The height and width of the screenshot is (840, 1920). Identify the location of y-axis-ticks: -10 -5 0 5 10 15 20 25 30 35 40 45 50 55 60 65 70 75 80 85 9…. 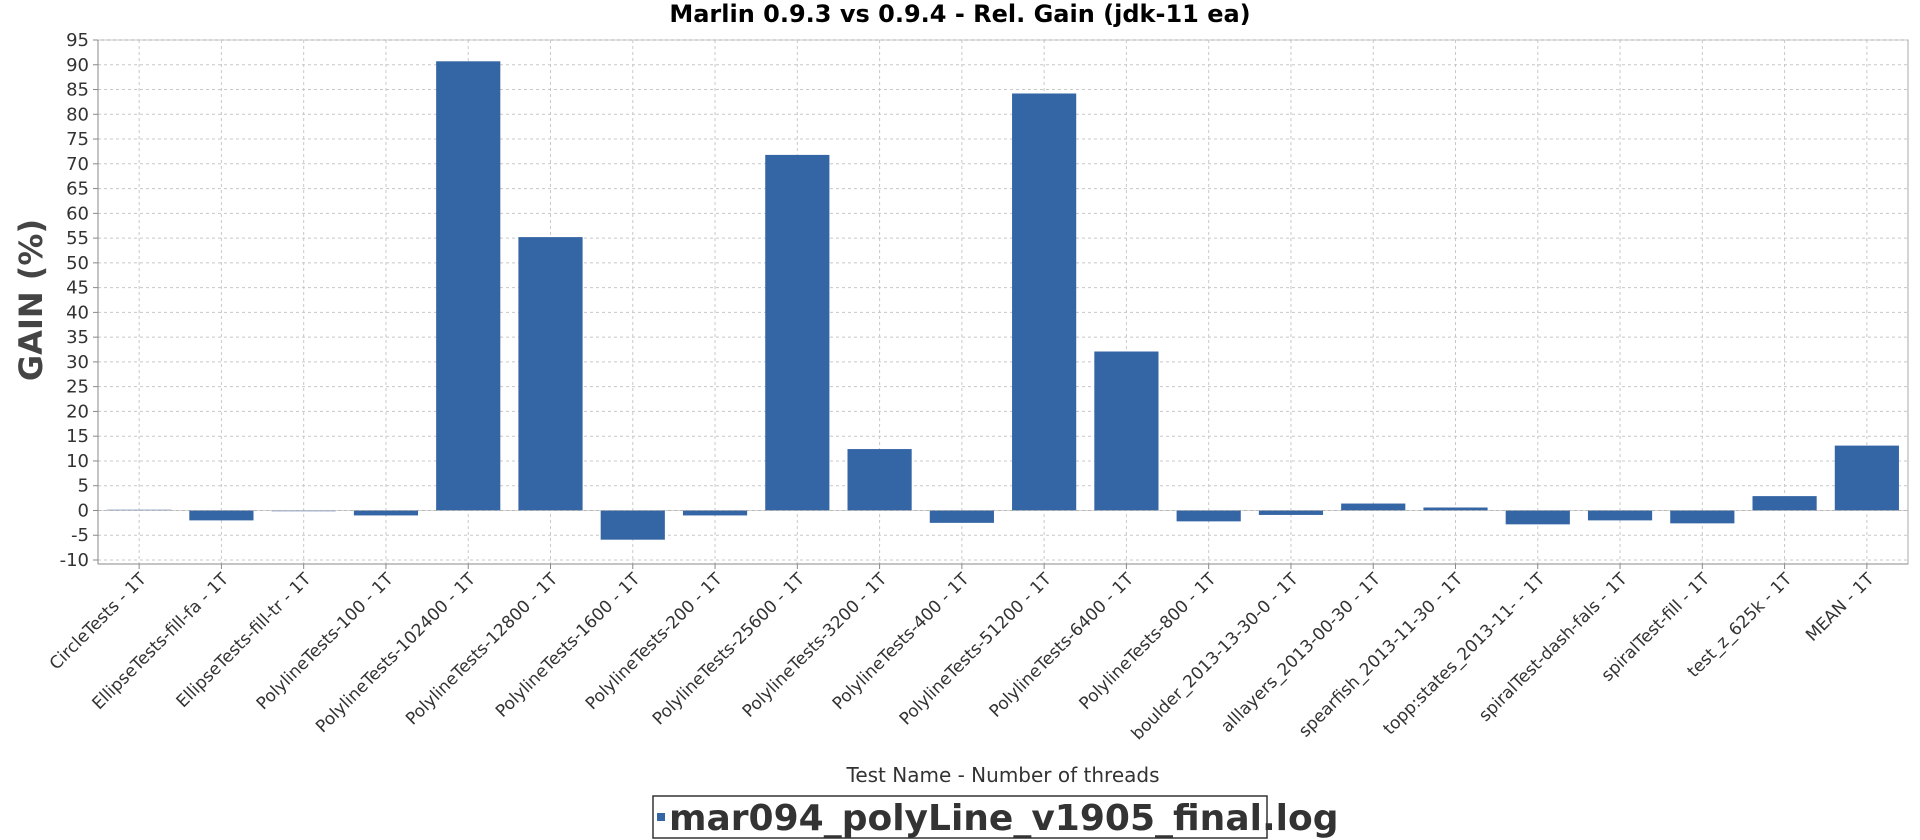
(79, 300).